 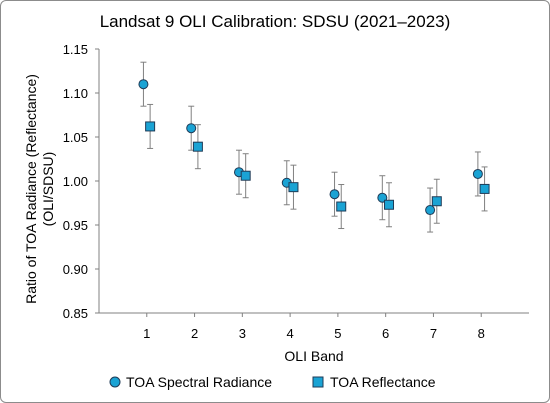 What do you see at coordinates (115, 382) in the screenshot?
I see `legend-circle-marker` at bounding box center [115, 382].